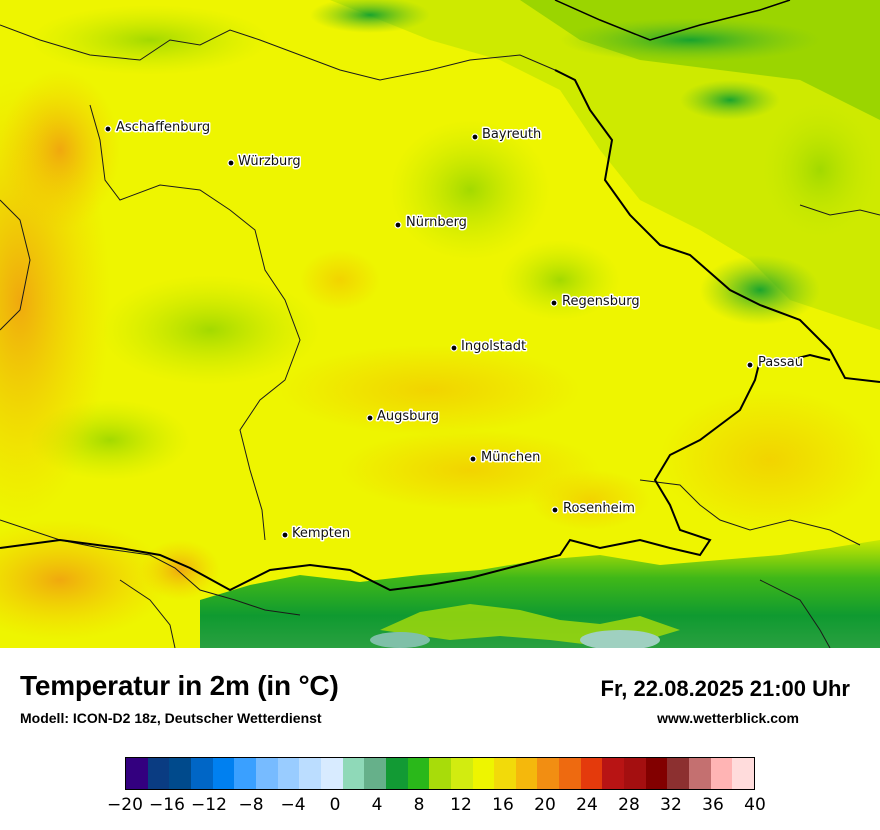 The width and height of the screenshot is (880, 830). What do you see at coordinates (540, 594) in the screenshot?
I see `alps-zone` at bounding box center [540, 594].